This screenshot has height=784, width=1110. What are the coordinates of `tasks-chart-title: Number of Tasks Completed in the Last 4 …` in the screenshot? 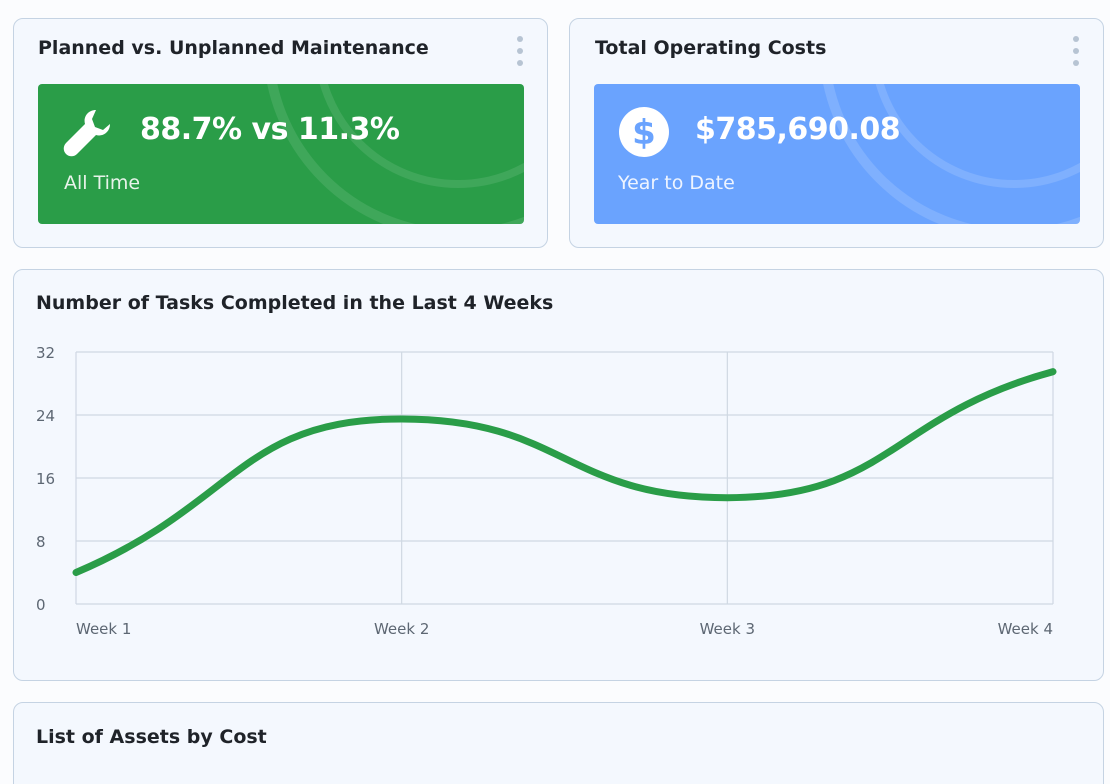 It's located at (295, 303).